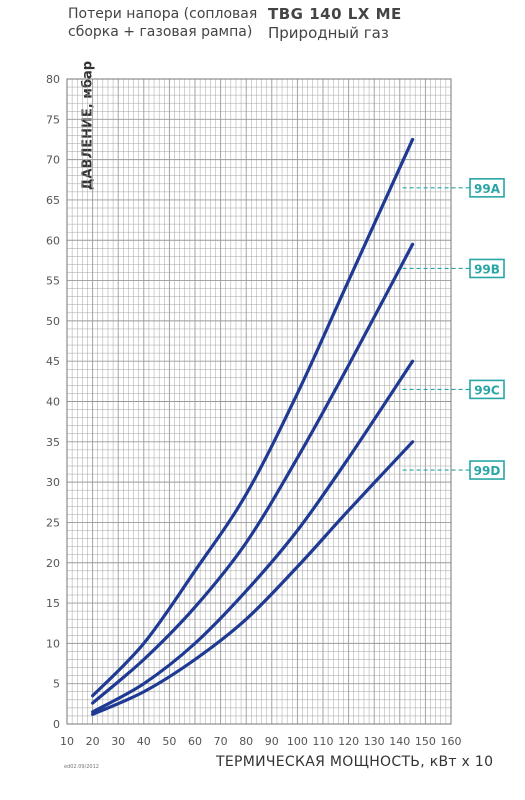 The width and height of the screenshot is (525, 800). I want to click on y-tick-label: 65, so click(53, 200).